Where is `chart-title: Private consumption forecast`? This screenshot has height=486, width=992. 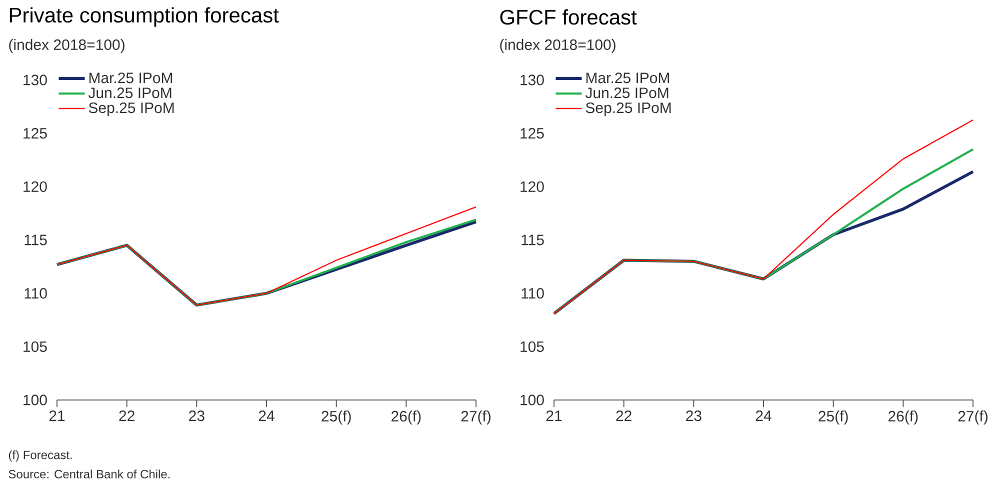
chart-title: Private consumption forecast is located at coordinates (144, 17).